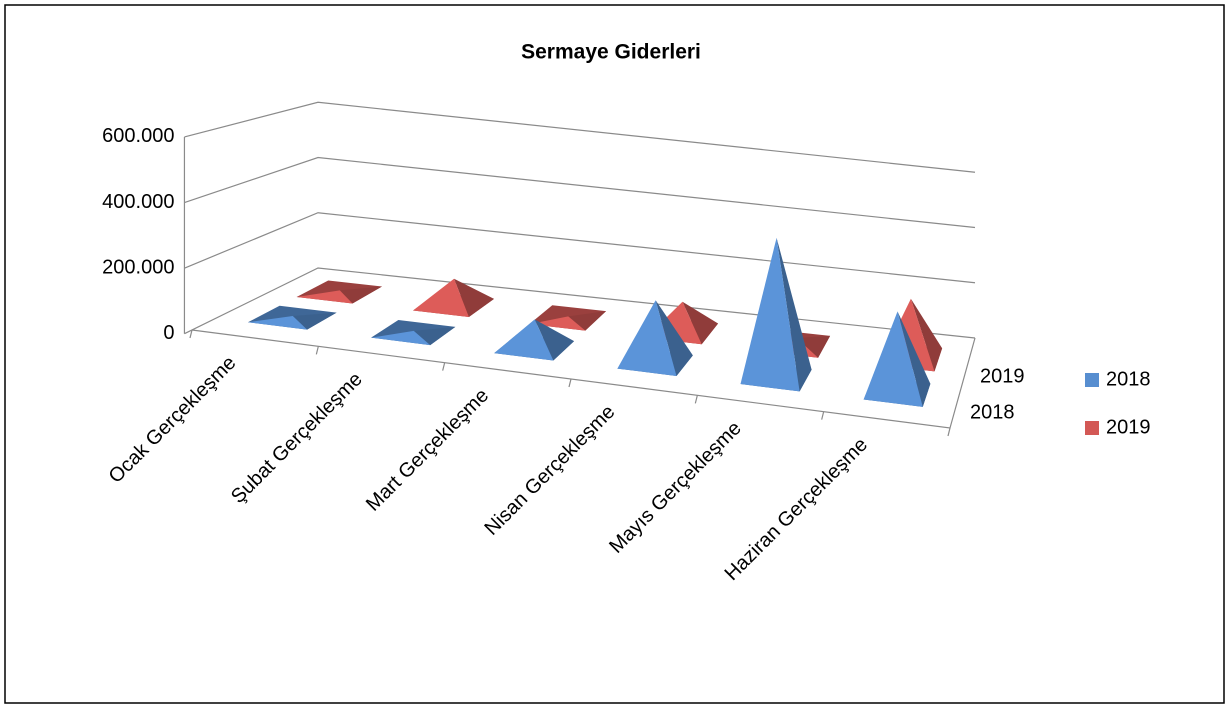  I want to click on legend-label: 2019, so click(1128, 427).